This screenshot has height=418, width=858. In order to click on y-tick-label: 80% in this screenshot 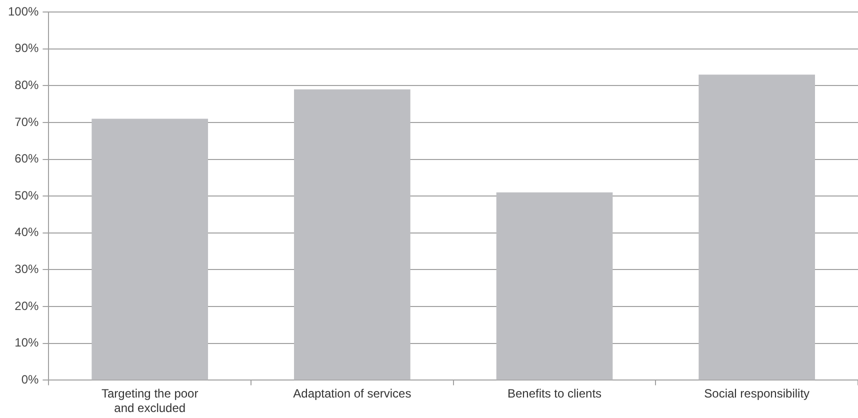, I will do `click(27, 85)`.